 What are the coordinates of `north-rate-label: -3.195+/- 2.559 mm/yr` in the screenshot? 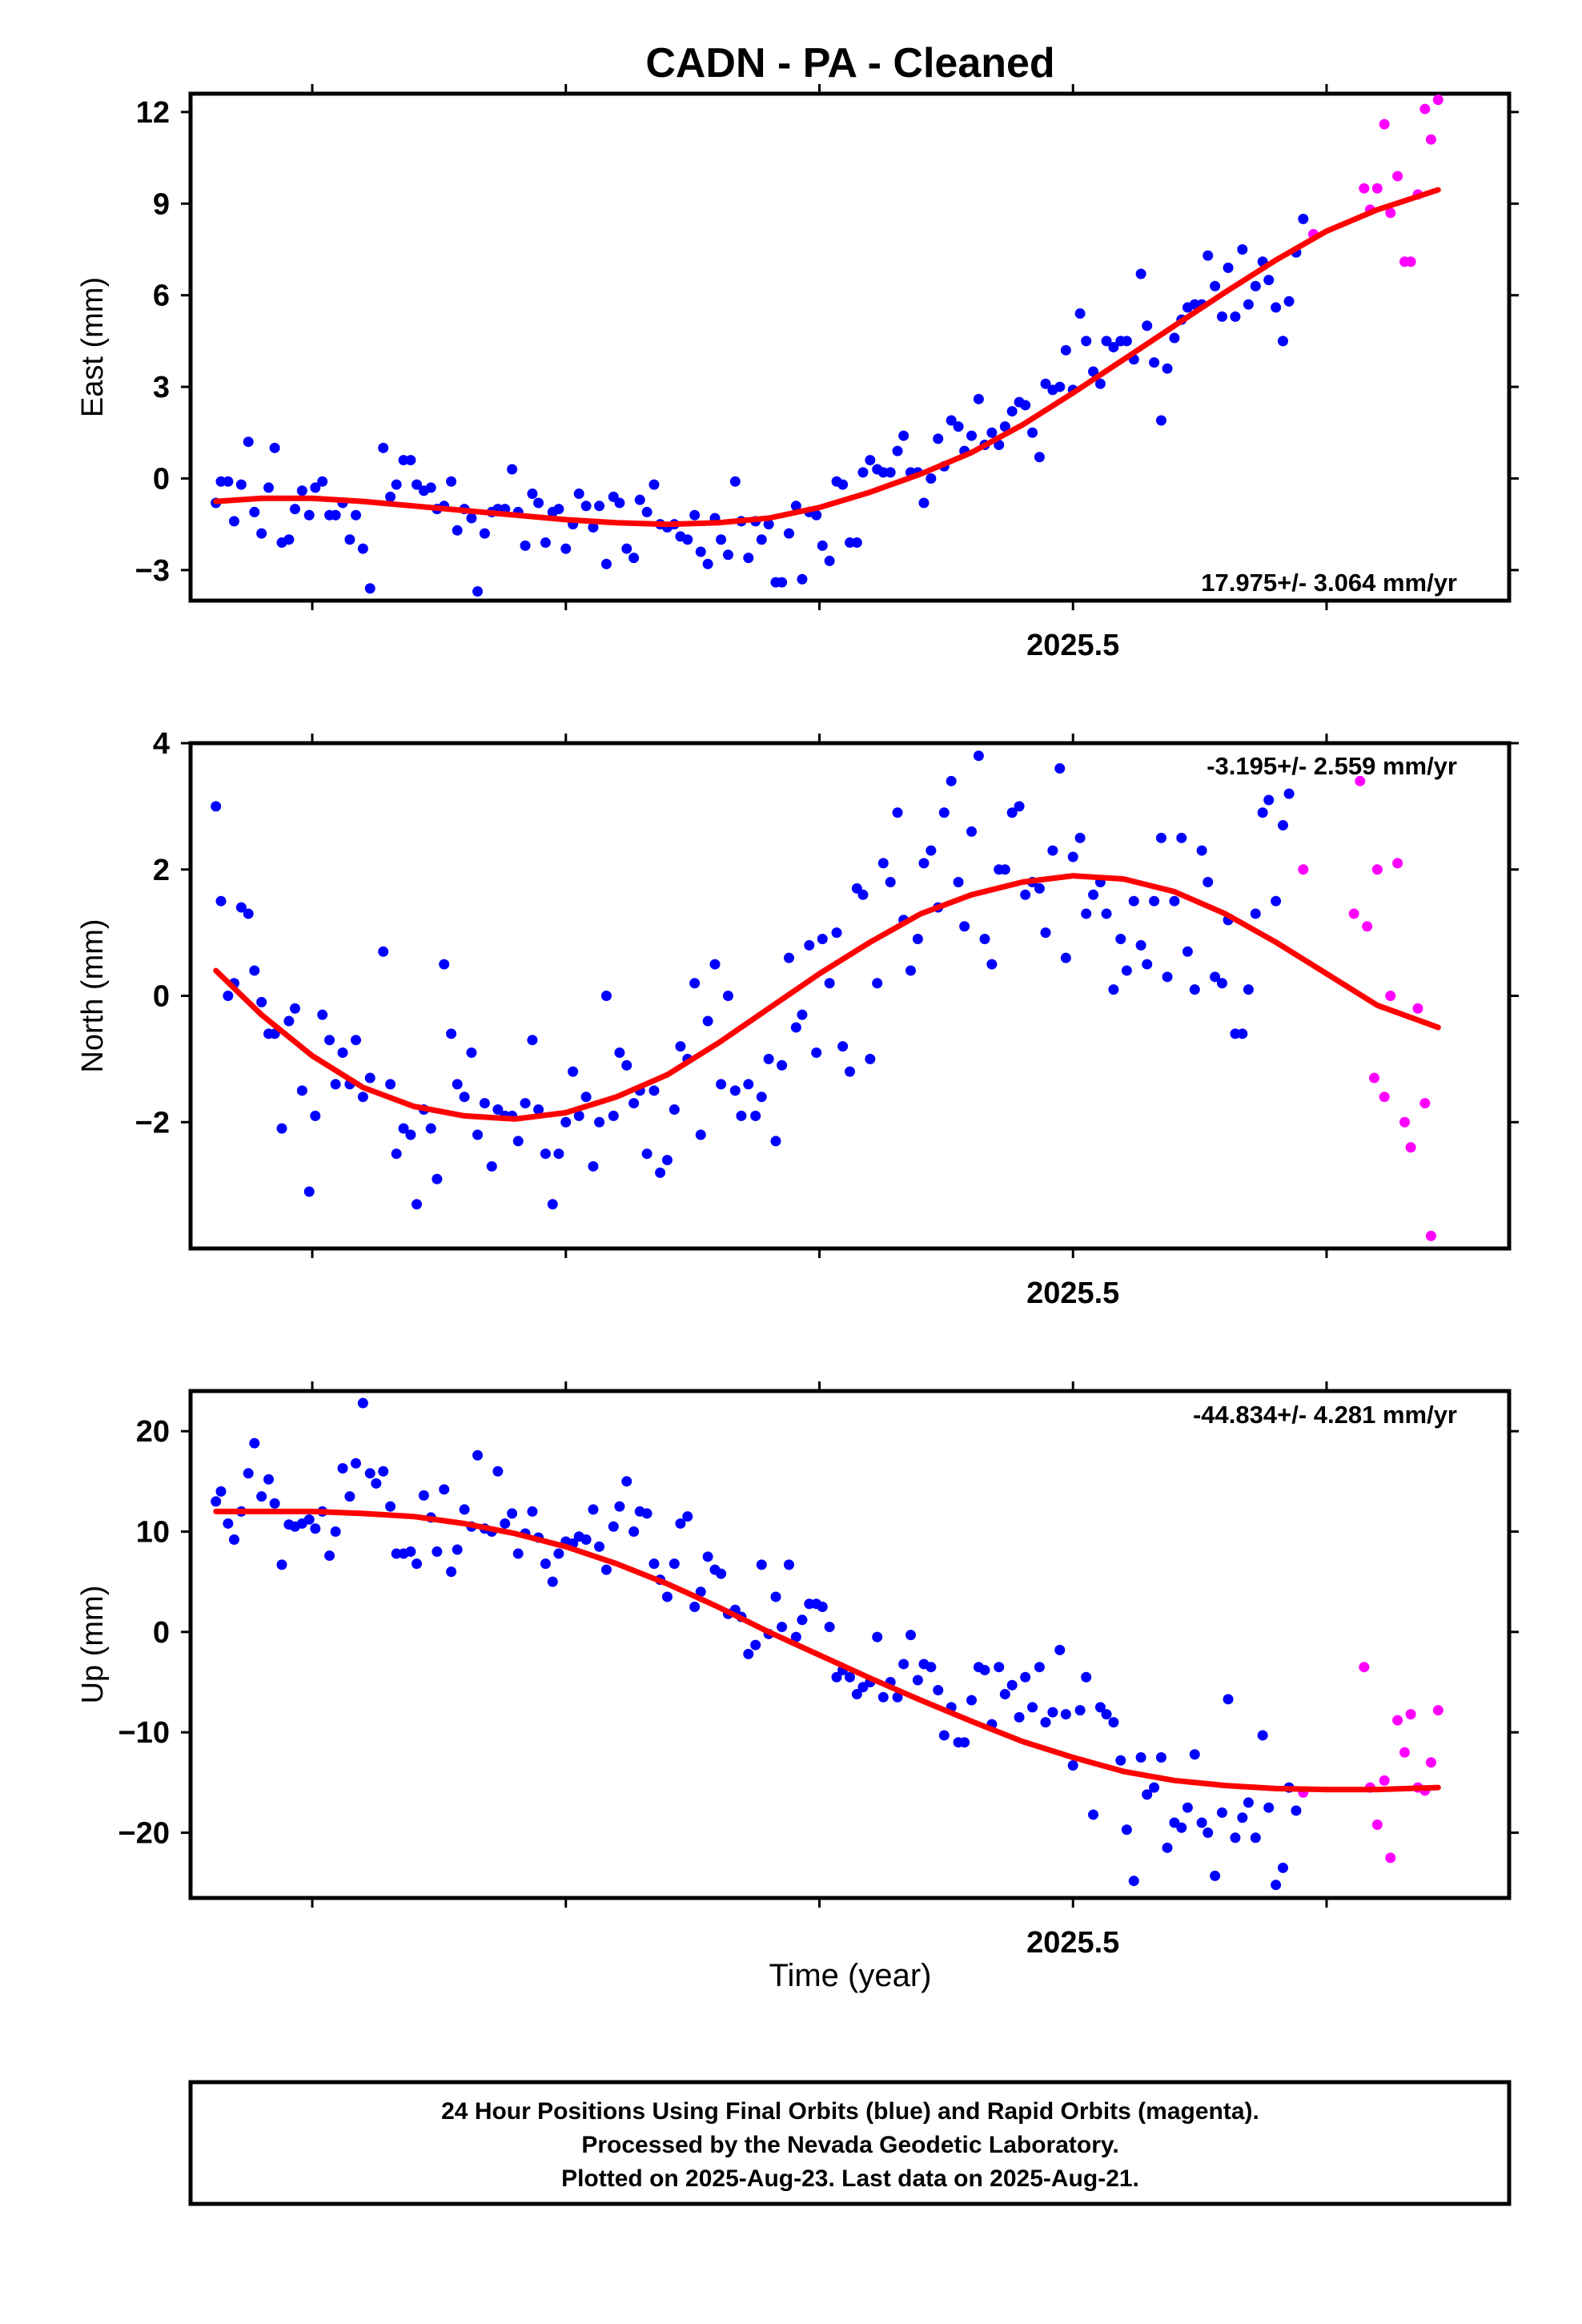 It's located at (1332, 766).